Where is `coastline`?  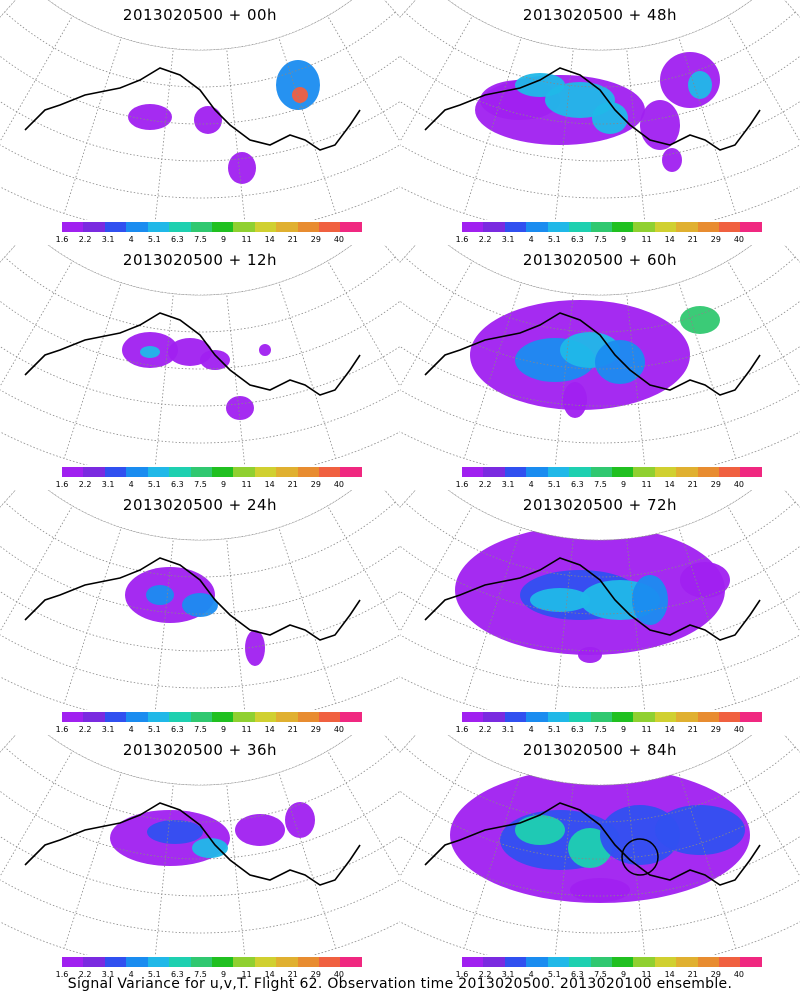 coastline is located at coordinates (592, 109).